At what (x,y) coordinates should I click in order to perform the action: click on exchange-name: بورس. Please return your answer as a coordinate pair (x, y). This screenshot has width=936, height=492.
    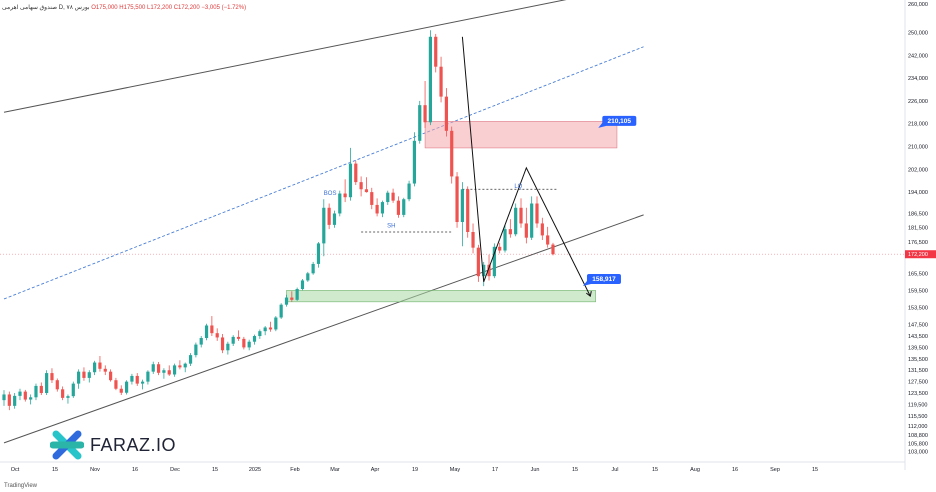
    Looking at the image, I should click on (82, 8).